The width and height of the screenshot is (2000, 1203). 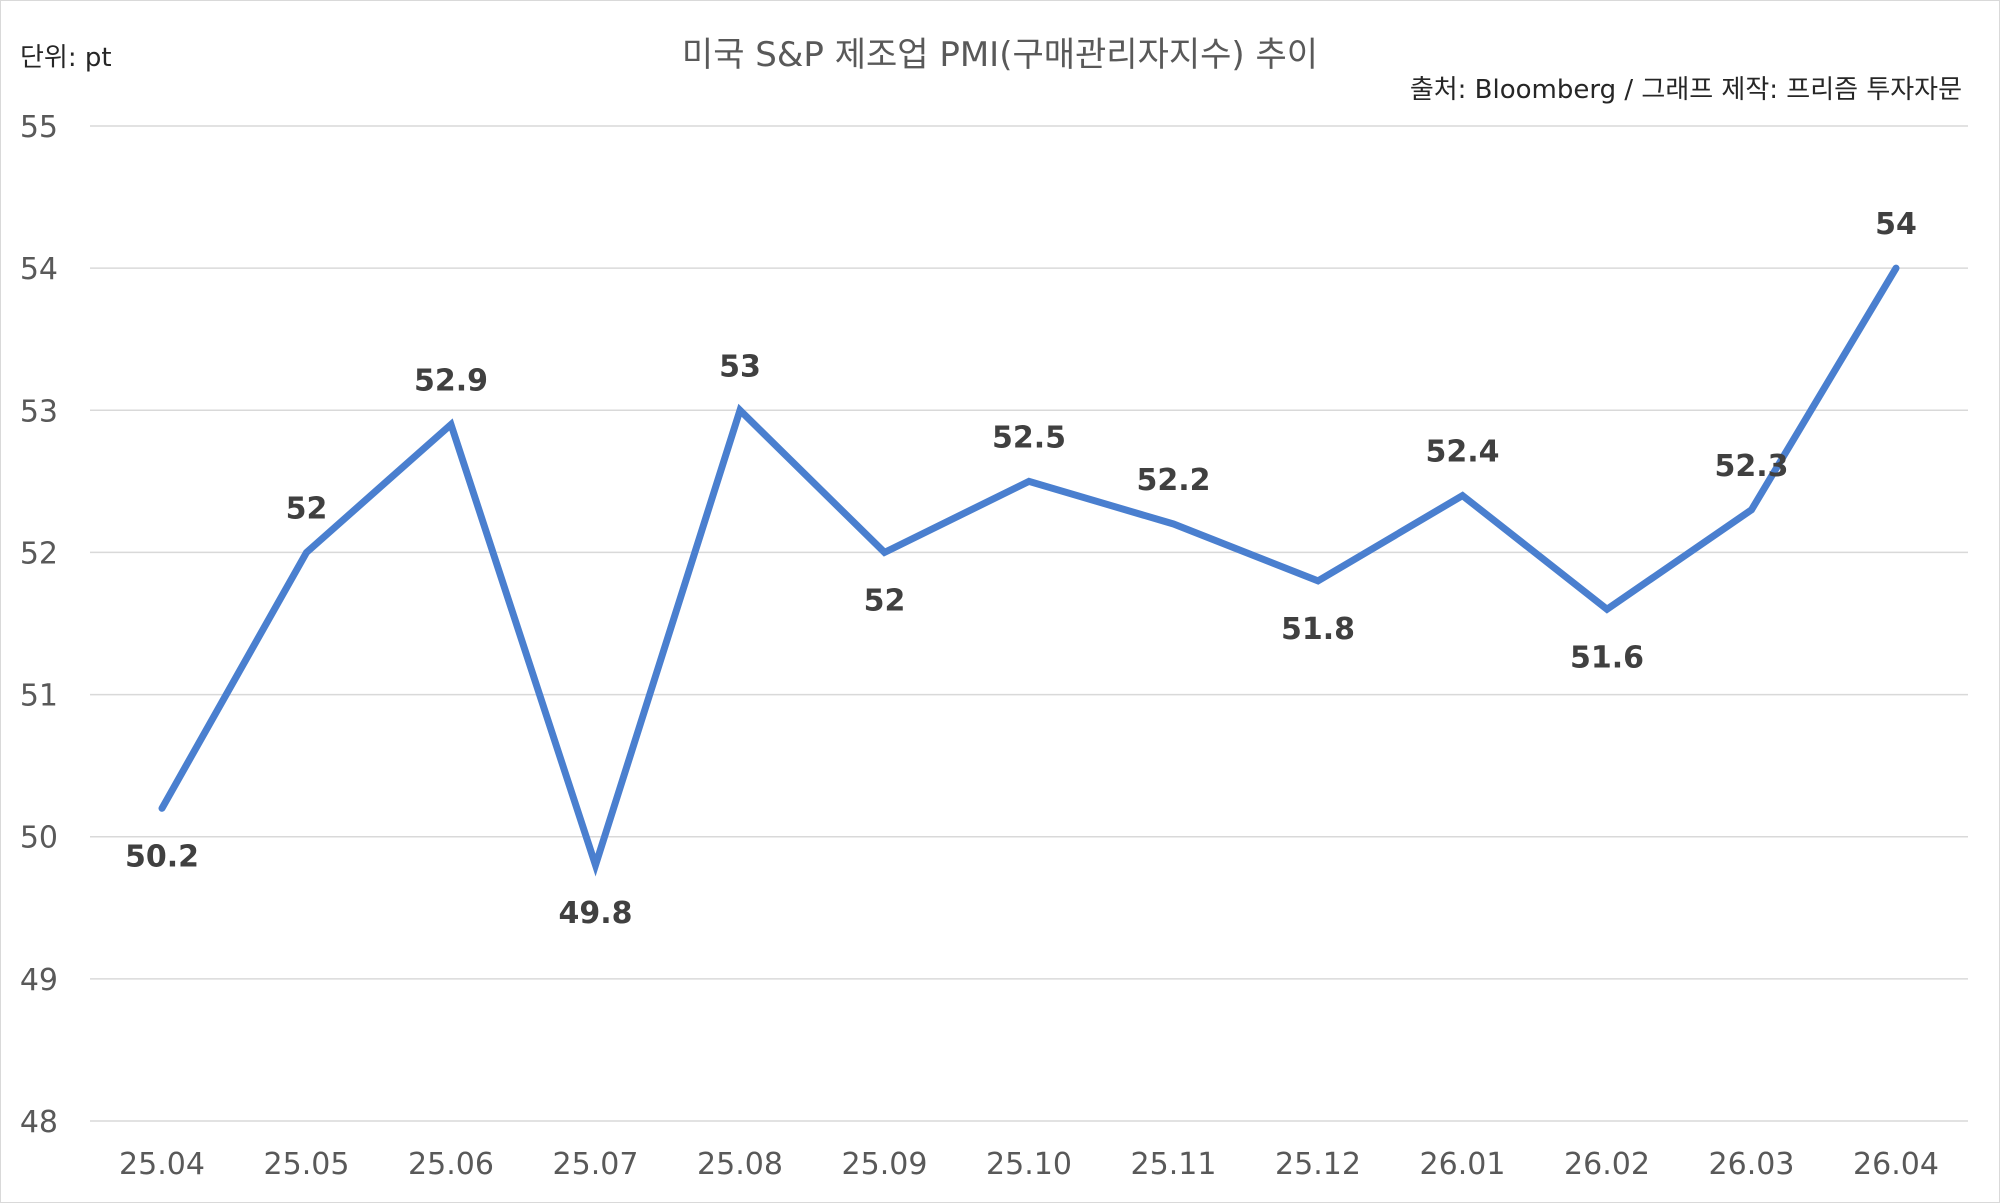 I want to click on y-tick-label: 49, so click(x=39, y=980).